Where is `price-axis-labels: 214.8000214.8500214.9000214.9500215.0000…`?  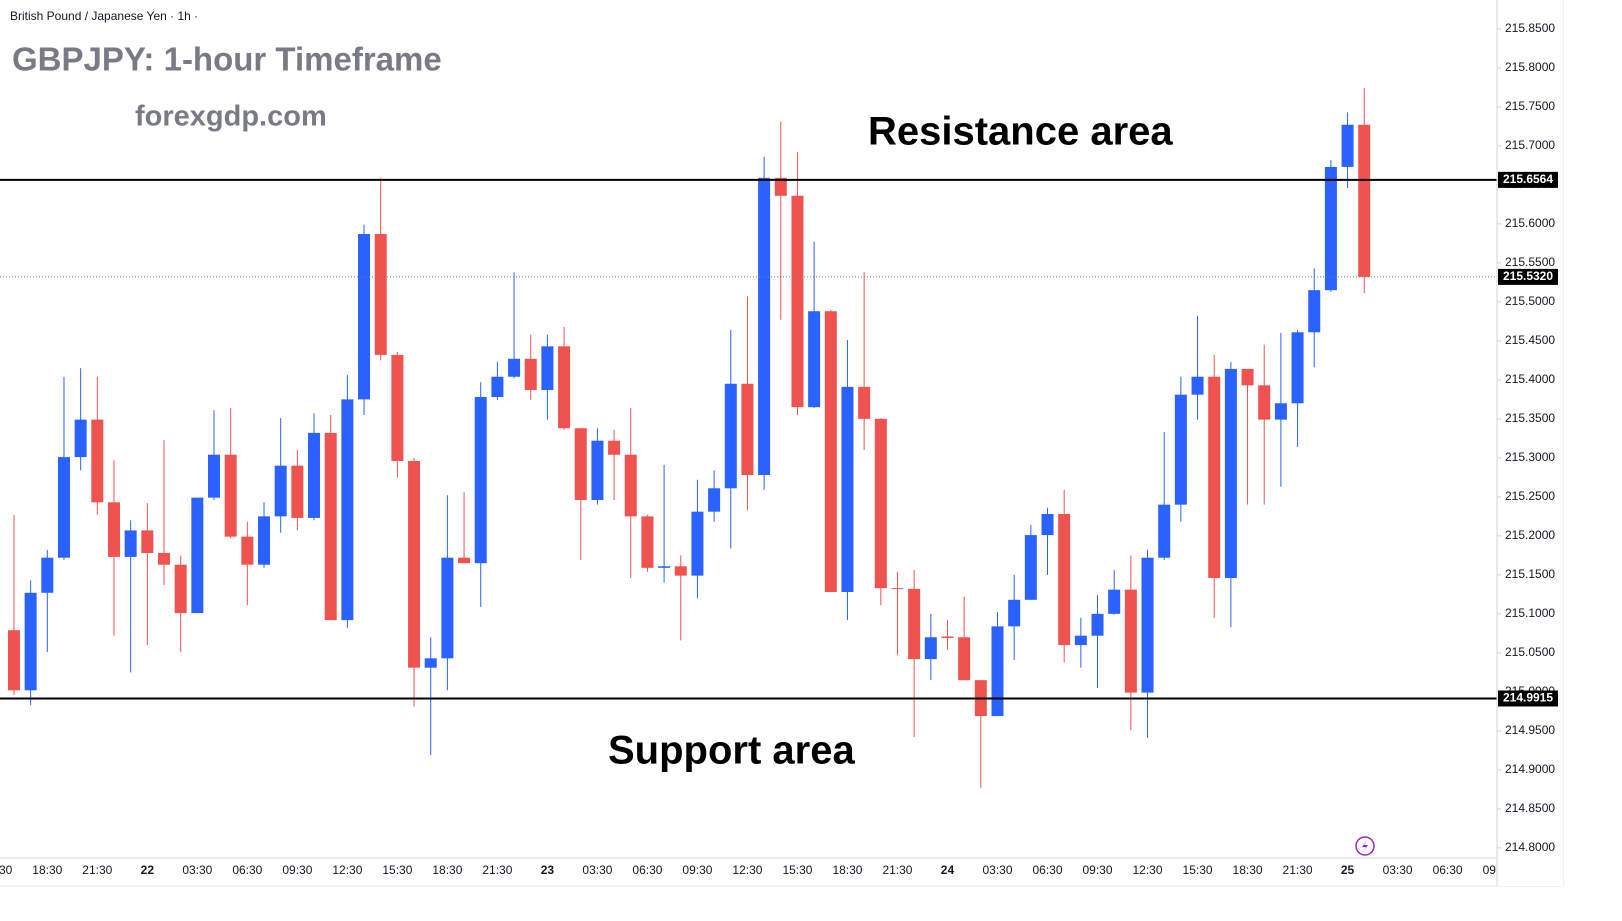
price-axis-labels: 214.8000214.8500214.9000214.9500215.0000… is located at coordinates (1527, 437).